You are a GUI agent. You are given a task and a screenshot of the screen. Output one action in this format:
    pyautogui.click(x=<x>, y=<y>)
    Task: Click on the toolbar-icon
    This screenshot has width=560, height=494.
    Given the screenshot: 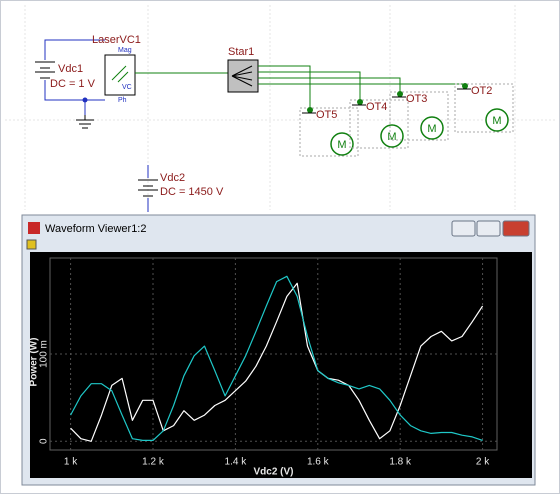 What is the action you would take?
    pyautogui.click(x=31, y=244)
    